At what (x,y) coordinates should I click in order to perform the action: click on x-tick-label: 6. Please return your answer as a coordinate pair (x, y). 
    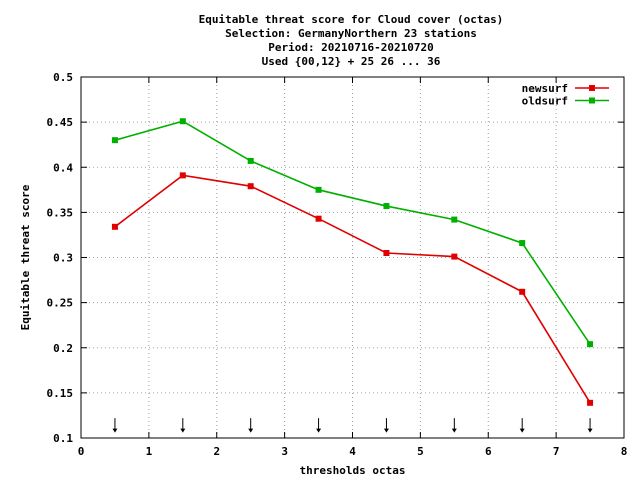
    Looking at the image, I should click on (488, 451).